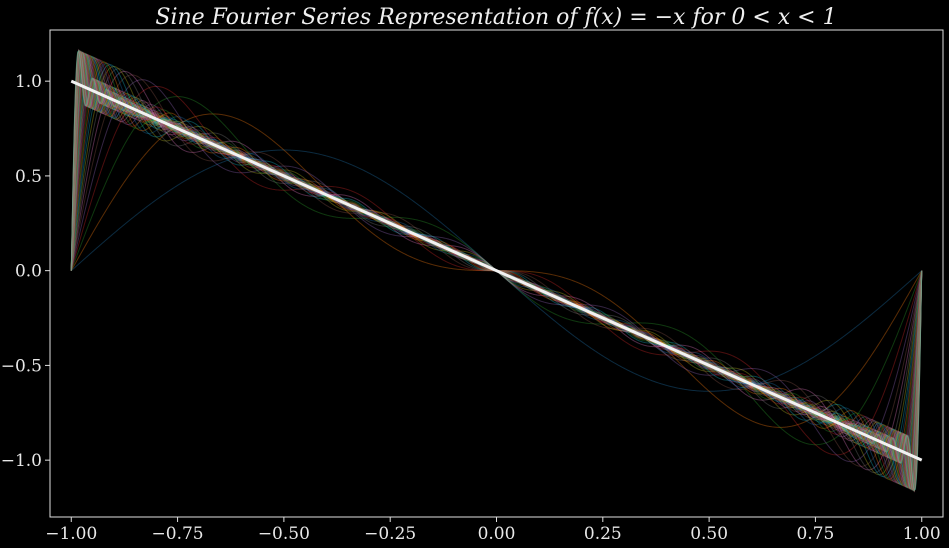 This screenshot has width=949, height=548. I want to click on y-tick-label: −1.0, so click(21, 461).